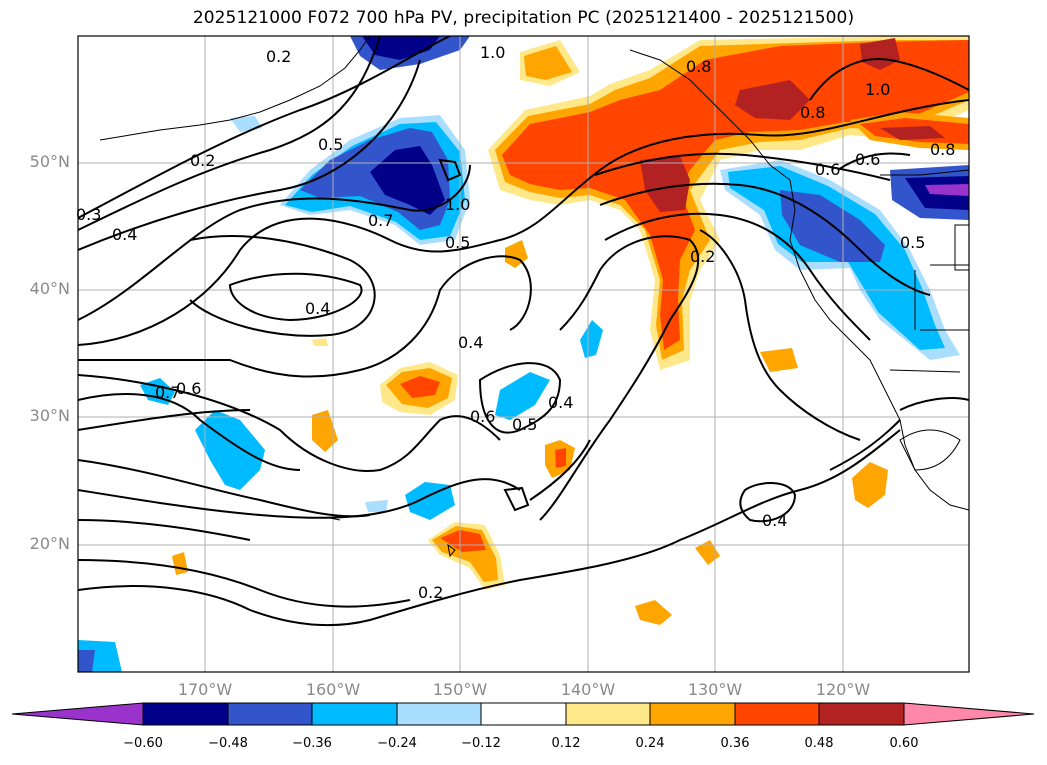  I want to click on lat-label: 20°N, so click(49, 543).